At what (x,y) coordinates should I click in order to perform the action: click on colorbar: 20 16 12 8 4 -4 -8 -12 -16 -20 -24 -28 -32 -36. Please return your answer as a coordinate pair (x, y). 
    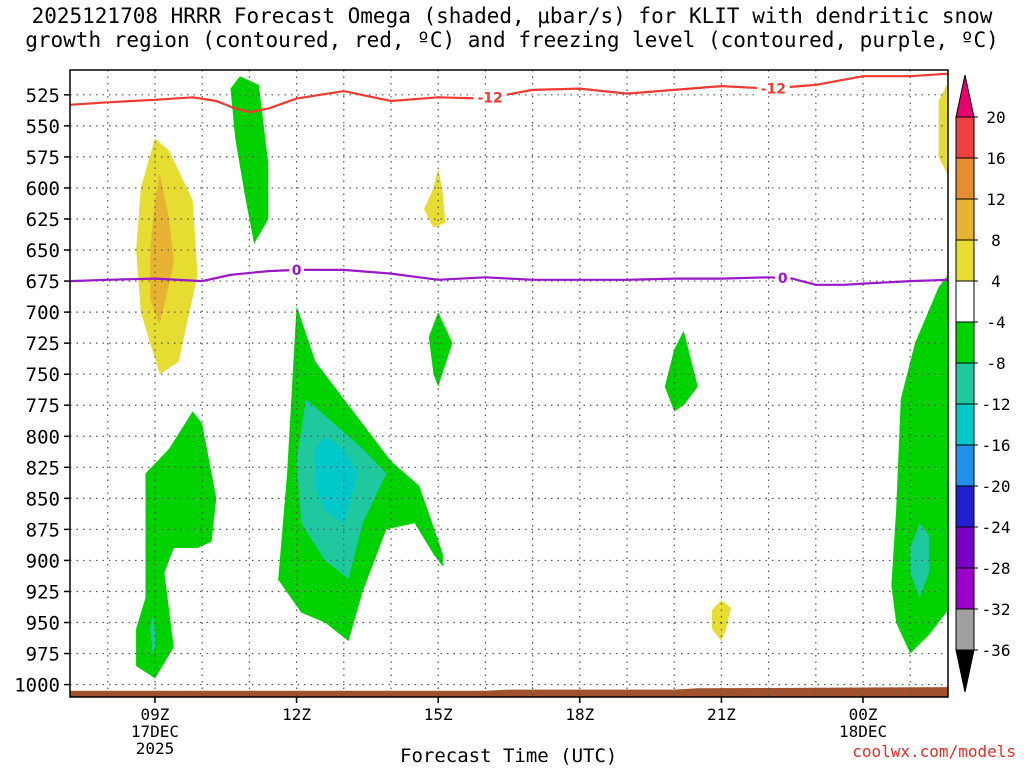
    Looking at the image, I should click on (983, 383).